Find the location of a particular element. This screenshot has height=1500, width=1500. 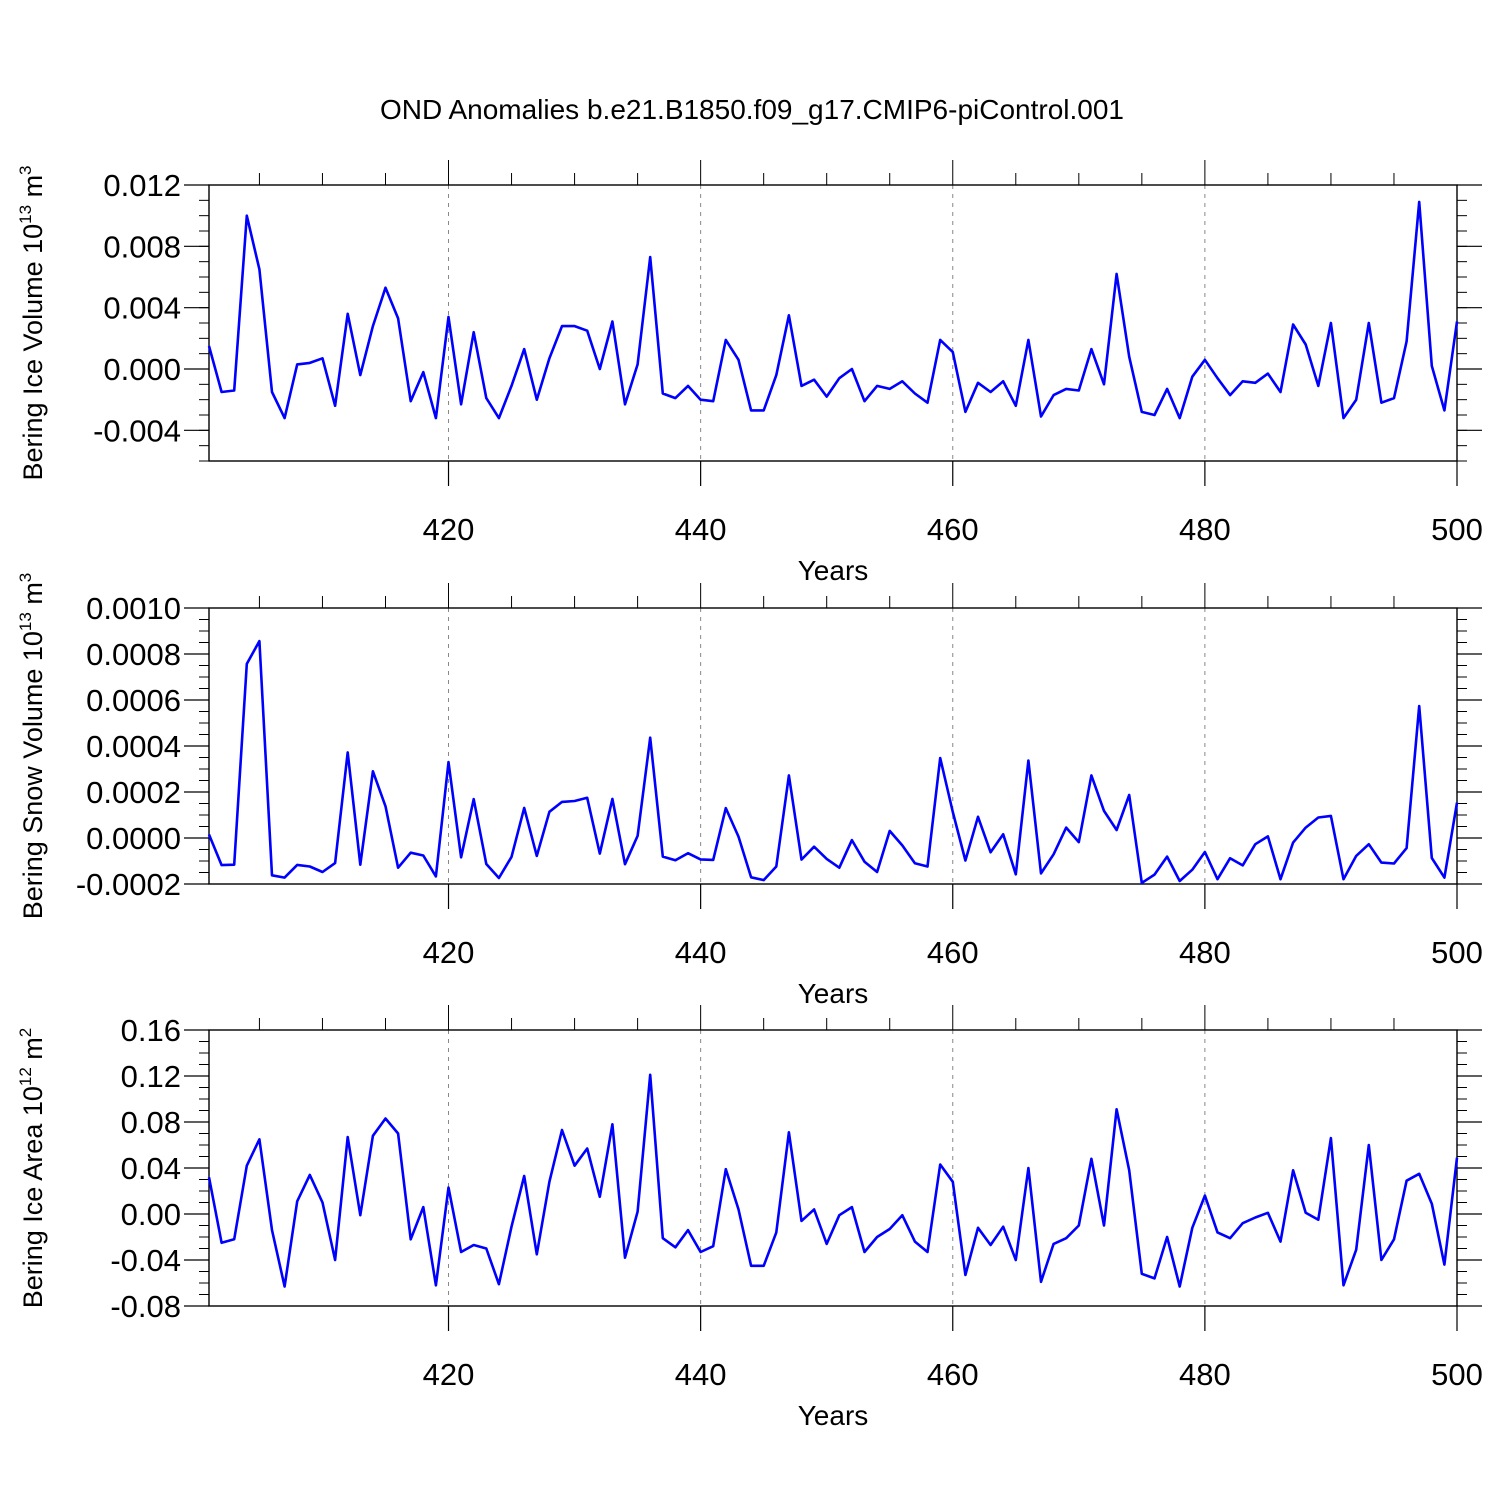

y-tick-label: 0.000 is located at coordinates (142, 369).